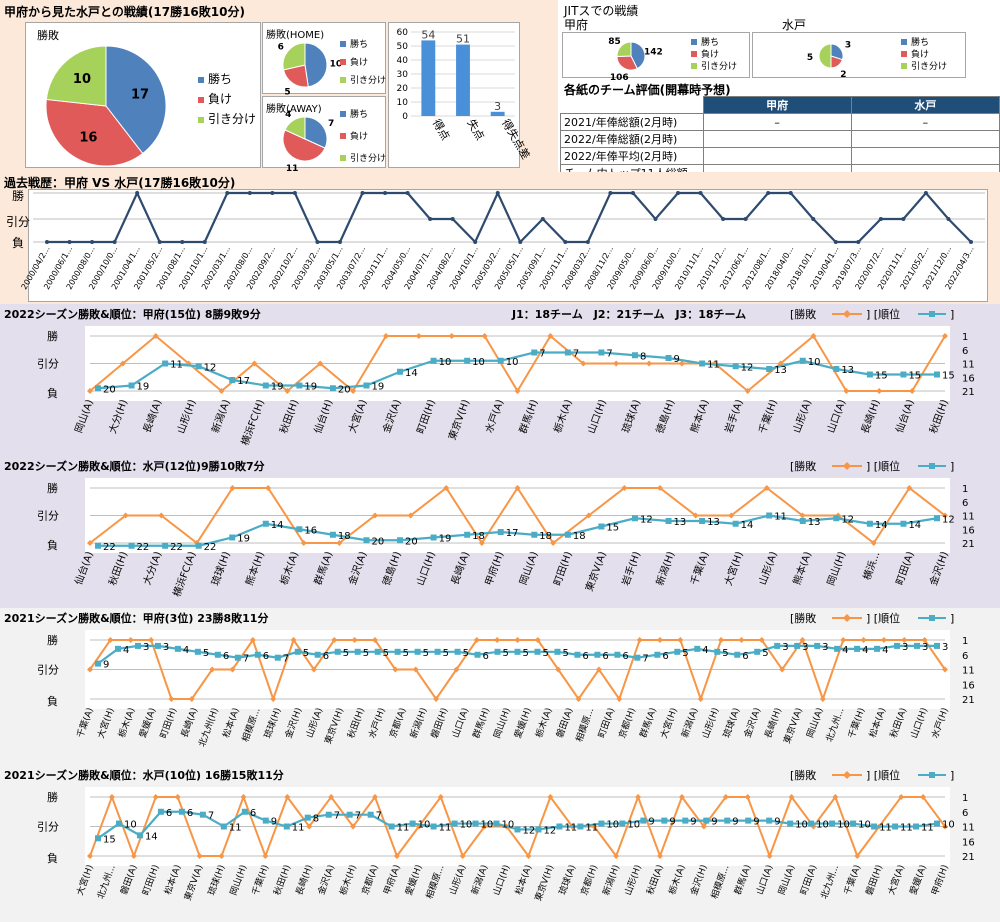 The image size is (1000, 922). What do you see at coordinates (906, 828) in the screenshot?
I see `season-rank-label: 11` at bounding box center [906, 828].